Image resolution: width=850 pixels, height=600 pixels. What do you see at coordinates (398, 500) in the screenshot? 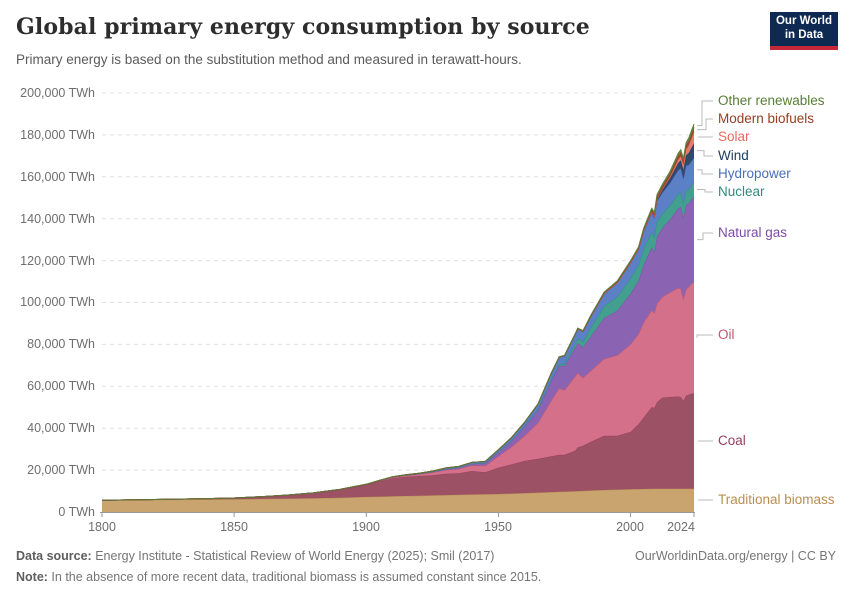
I see `area-traditional-biomass` at bounding box center [398, 500].